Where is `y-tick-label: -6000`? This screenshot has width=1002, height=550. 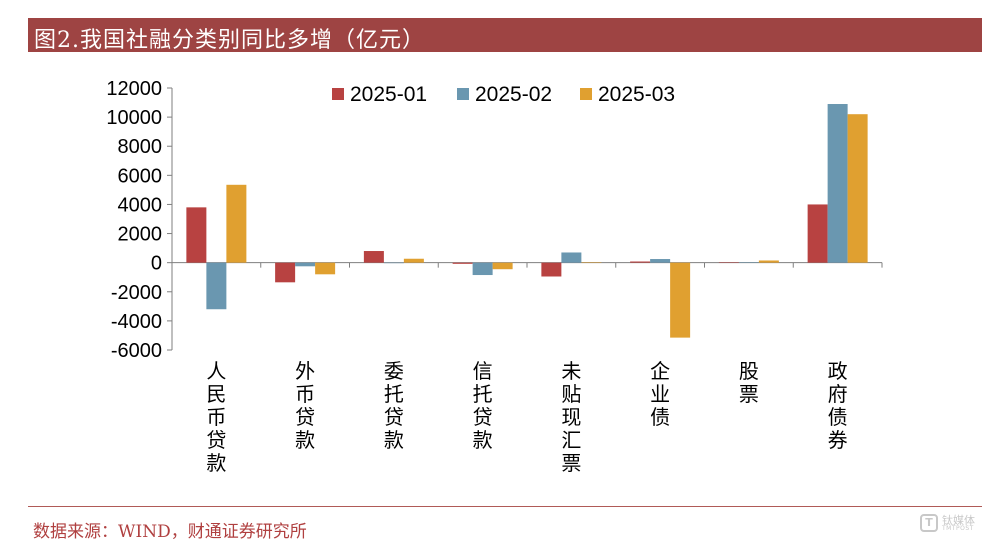 y-tick-label: -6000 is located at coordinates (136, 351).